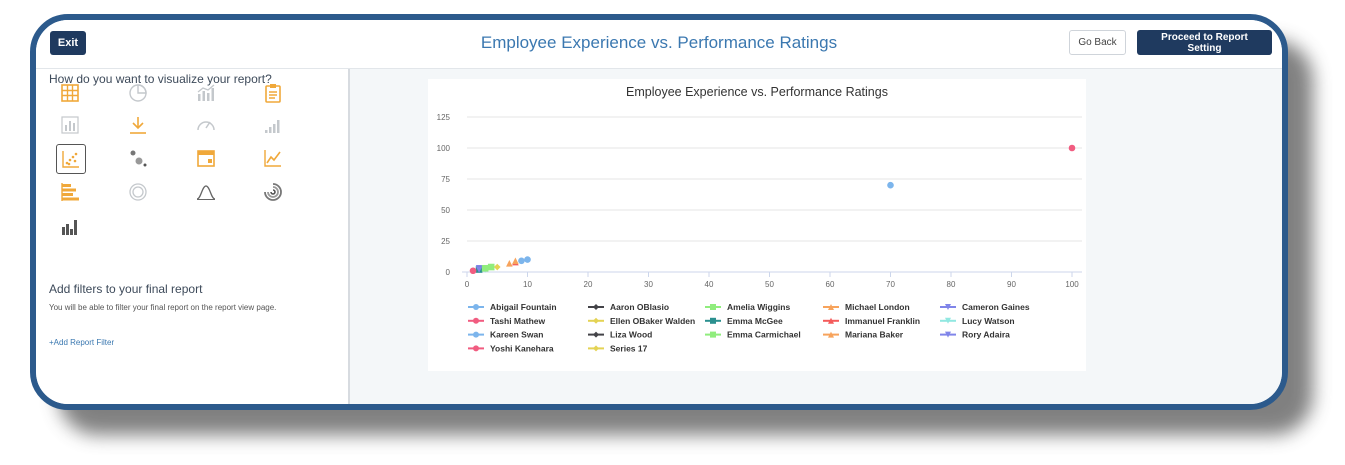  What do you see at coordinates (273, 125) in the screenshot?
I see `signal-bars-icon` at bounding box center [273, 125].